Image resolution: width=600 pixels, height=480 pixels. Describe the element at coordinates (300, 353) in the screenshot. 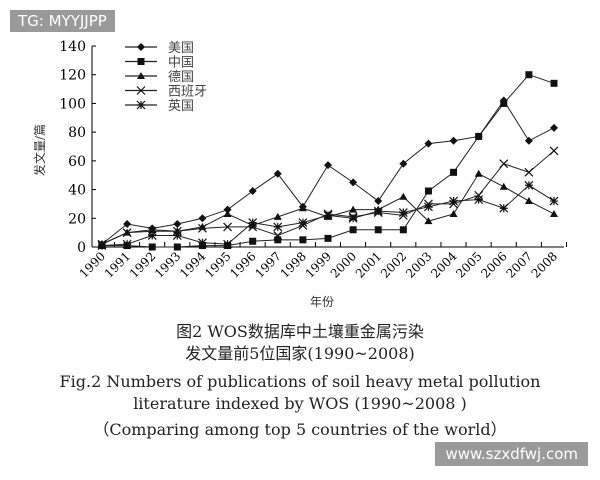

I see `caption-cn-line2: 发文量前5位国家(1990~2008)` at that location.